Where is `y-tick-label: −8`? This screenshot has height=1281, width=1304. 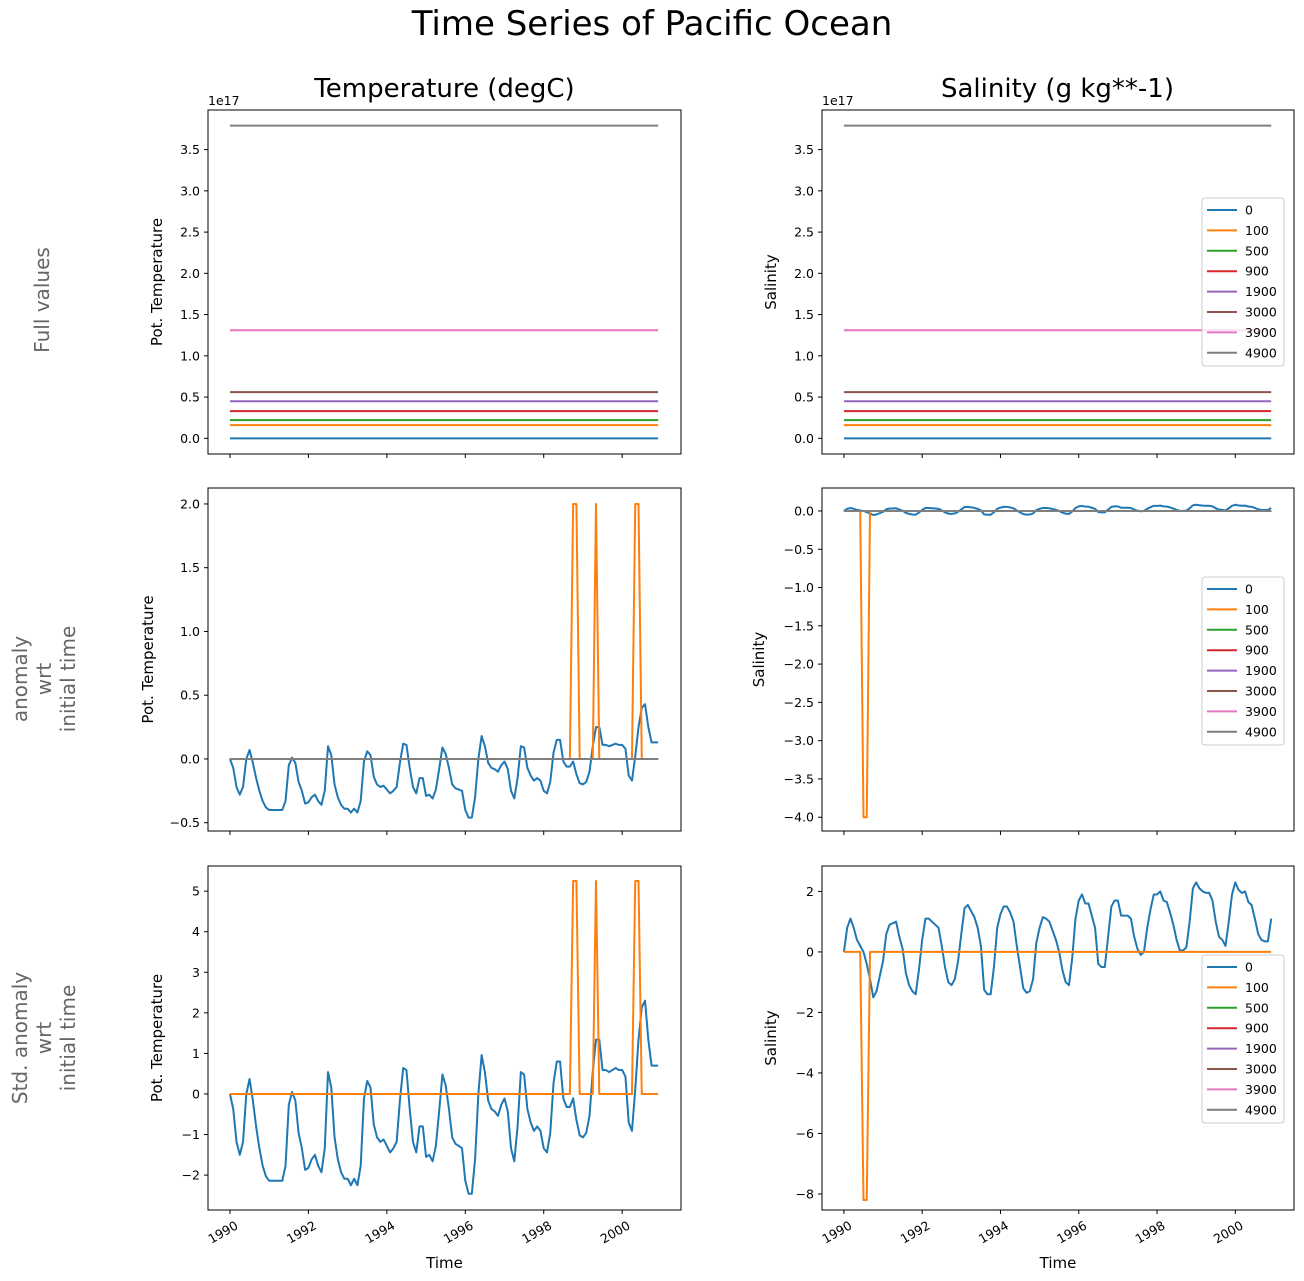 y-tick-label: −8 is located at coordinates (805, 1193).